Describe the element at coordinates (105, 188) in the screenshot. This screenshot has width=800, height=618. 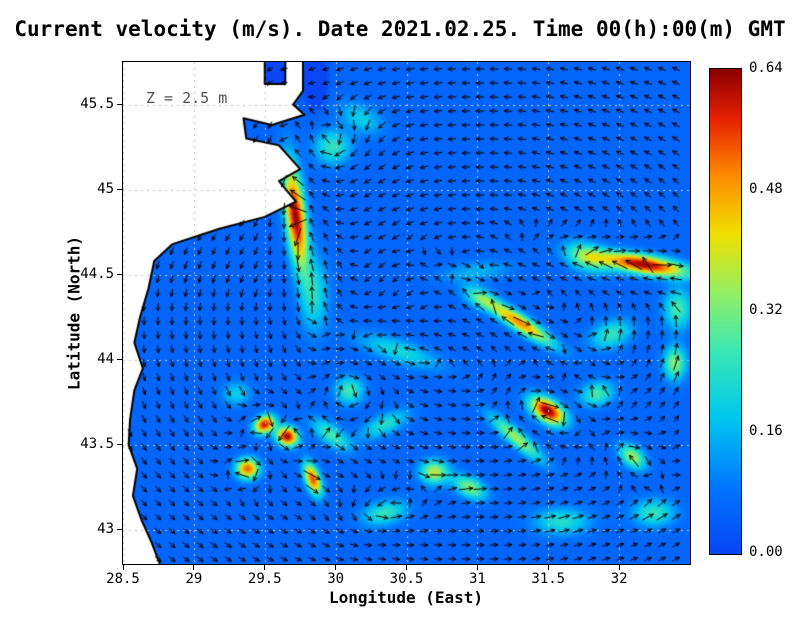
I see `y-tick-label: 45` at that location.